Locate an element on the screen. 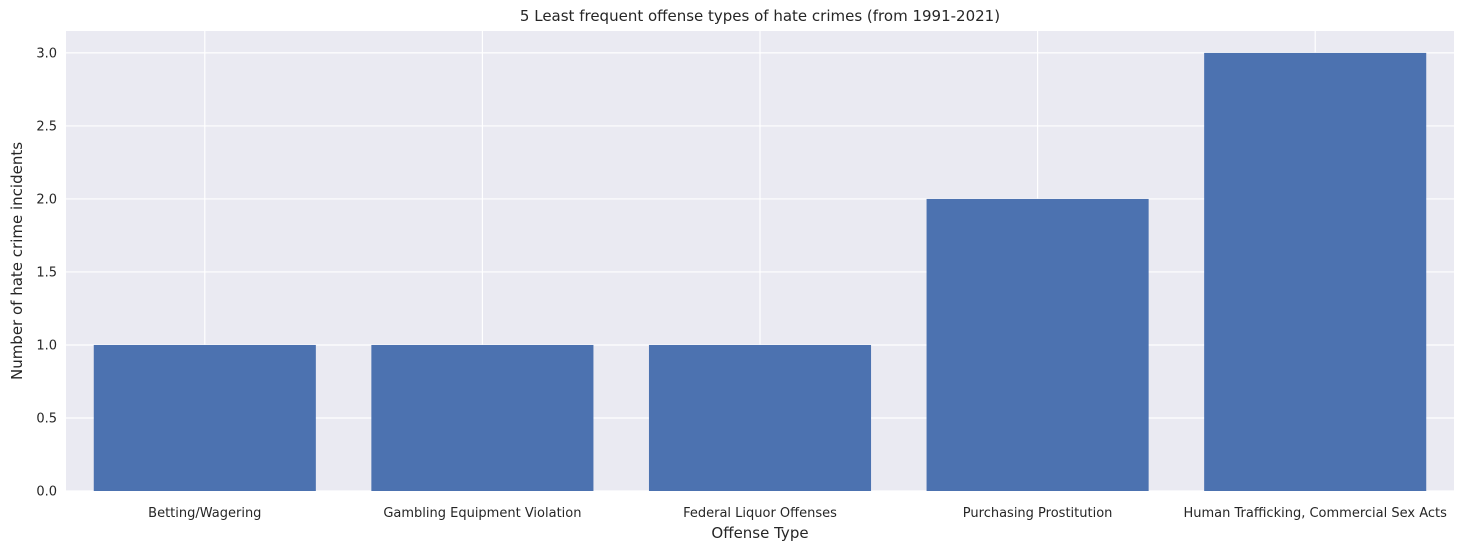 Image resolution: width=1470 pixels, height=550 pixels. x-tick-label: Betting/Wagering is located at coordinates (204, 513).